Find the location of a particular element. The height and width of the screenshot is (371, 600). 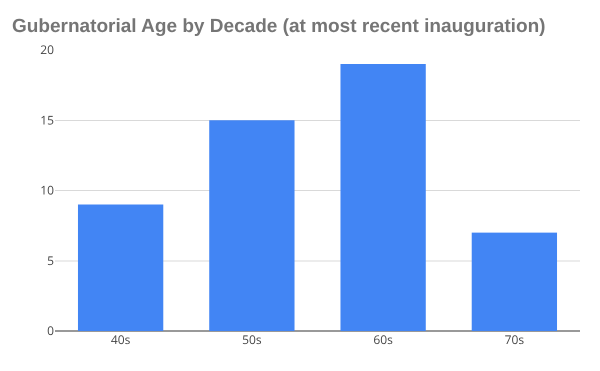

y-tick-label: 5 is located at coordinates (50, 260).